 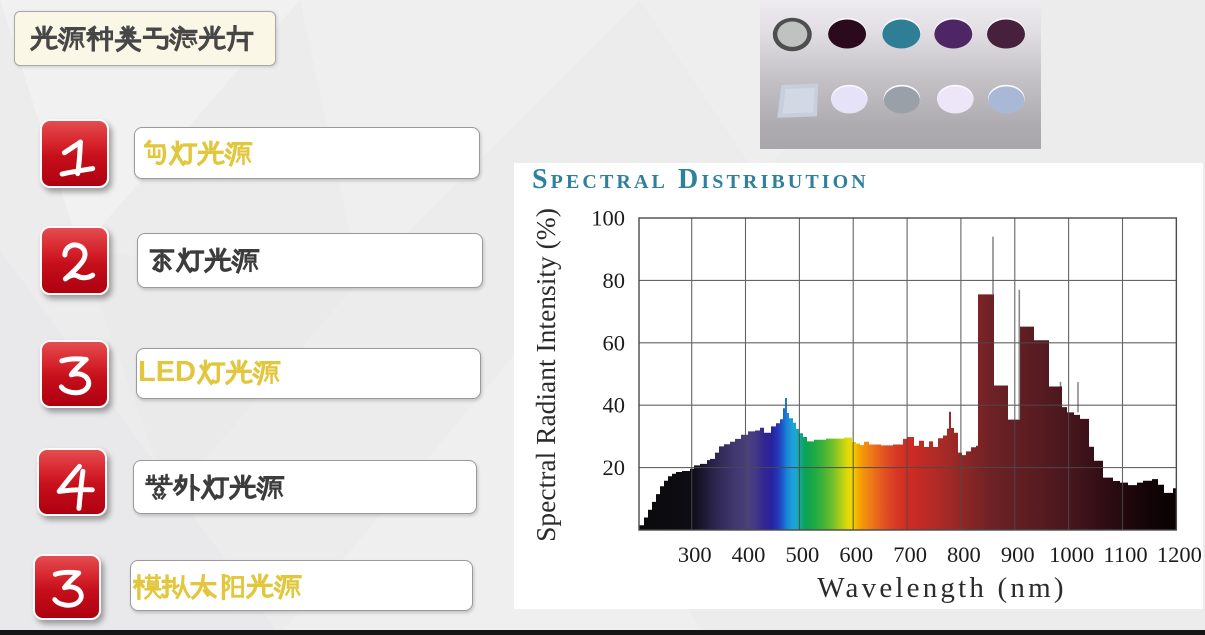 I want to click on svg-text: 60, so click(x=614, y=342).